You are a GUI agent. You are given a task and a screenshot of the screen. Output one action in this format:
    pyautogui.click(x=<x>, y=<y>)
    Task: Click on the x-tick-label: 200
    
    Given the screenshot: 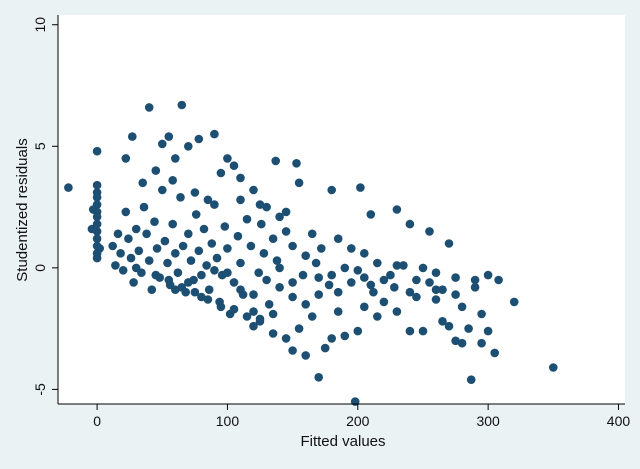 What is the action you would take?
    pyautogui.click(x=358, y=421)
    